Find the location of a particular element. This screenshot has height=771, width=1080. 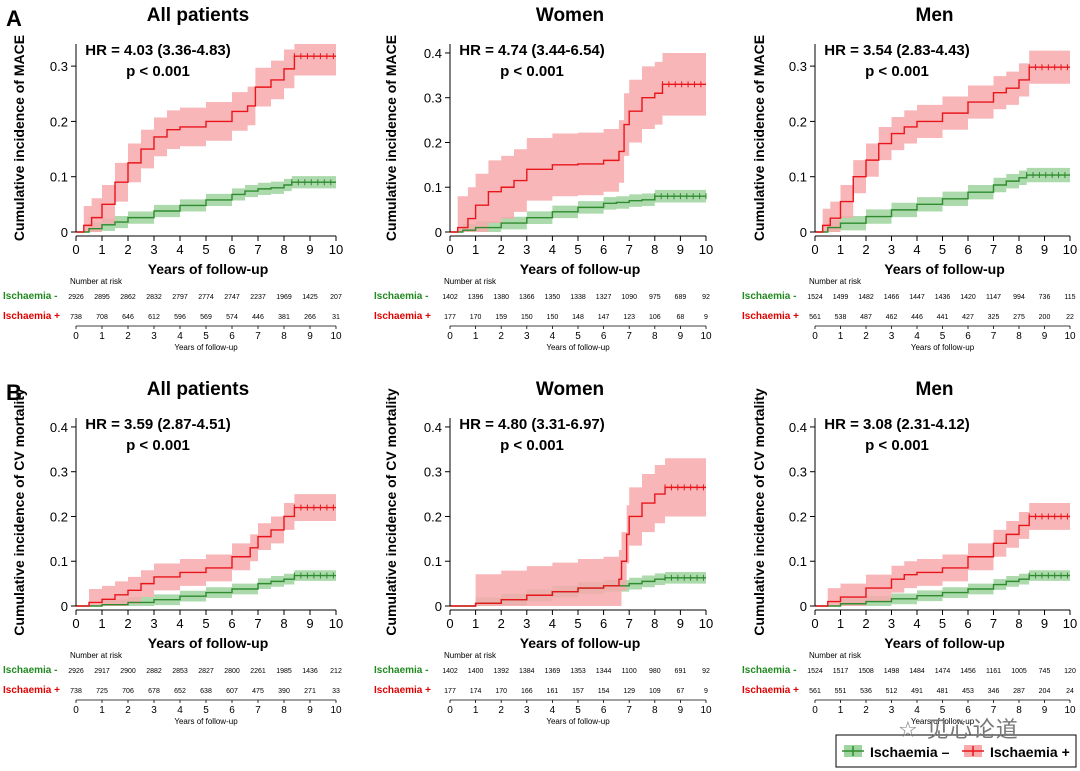

risk-count-neg-A-2: 92 is located at coordinates (706, 297).